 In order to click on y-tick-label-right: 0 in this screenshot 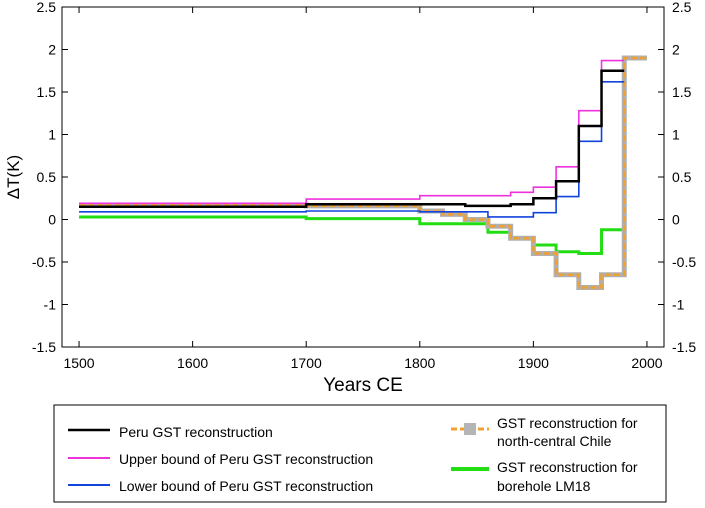, I will do `click(676, 220)`.